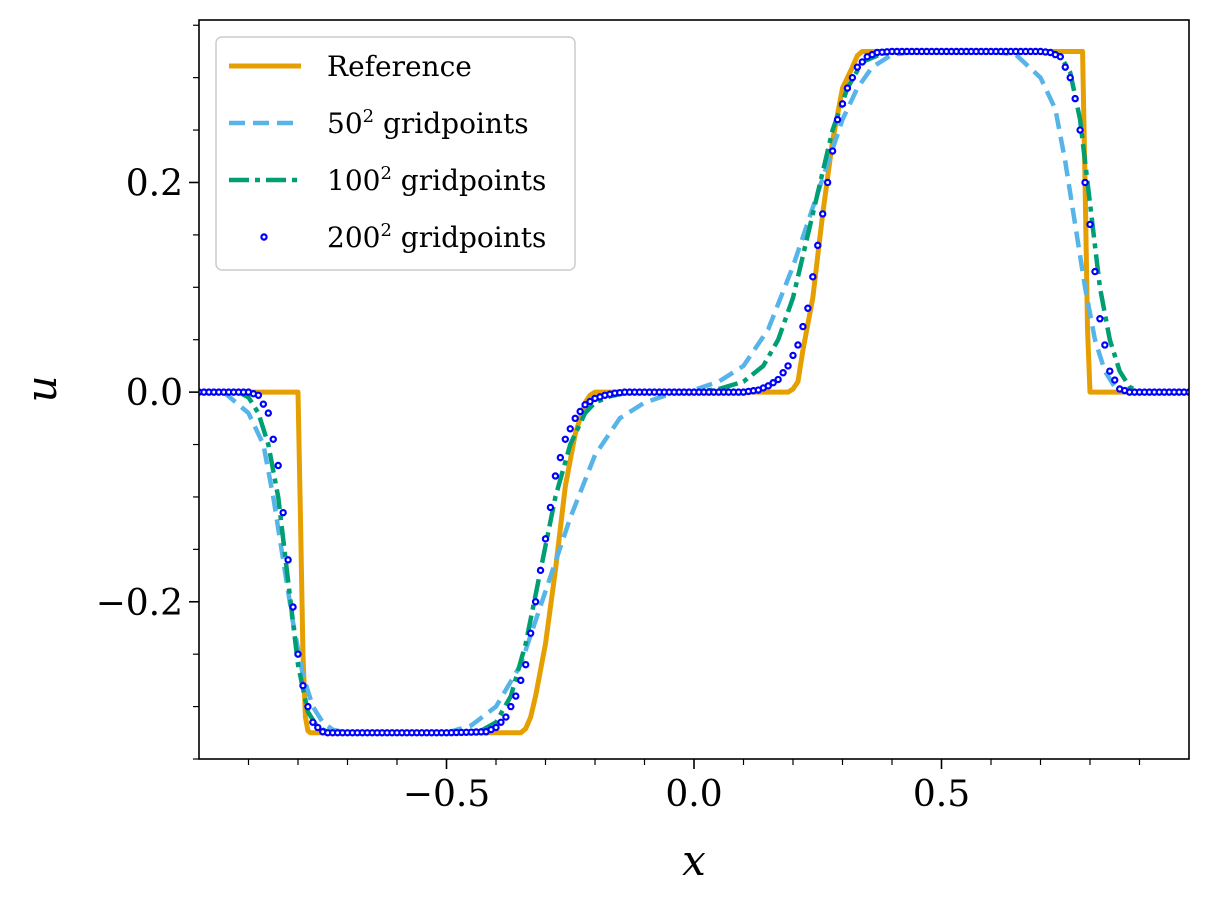 This screenshot has width=1210, height=910. I want to click on legend-entry: 1002 gridpoints, so click(387, 180).